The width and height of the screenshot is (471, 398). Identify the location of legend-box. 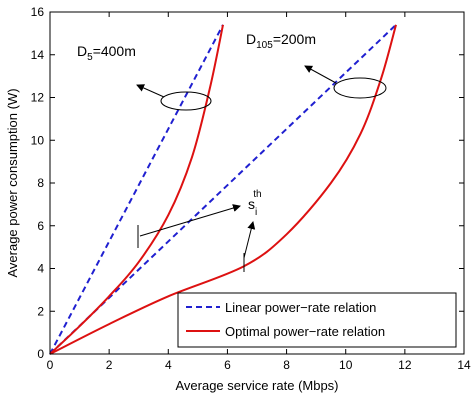
(317, 320).